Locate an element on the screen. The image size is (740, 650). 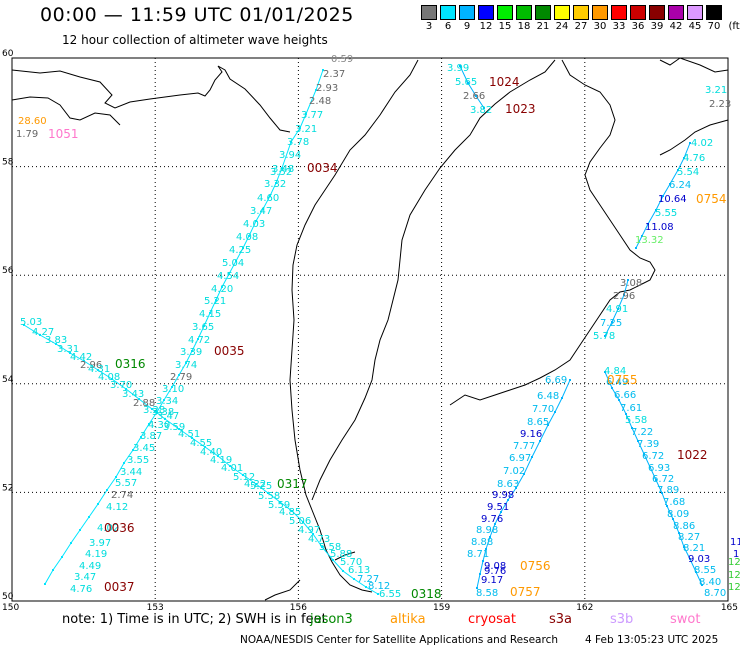
wave-height-label: 5.21 is located at coordinates (215, 301).